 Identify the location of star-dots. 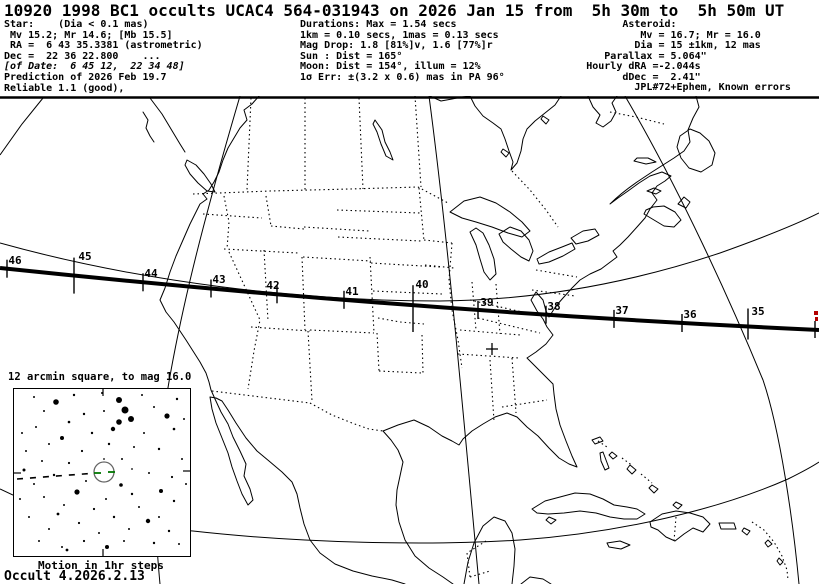
(103, 472).